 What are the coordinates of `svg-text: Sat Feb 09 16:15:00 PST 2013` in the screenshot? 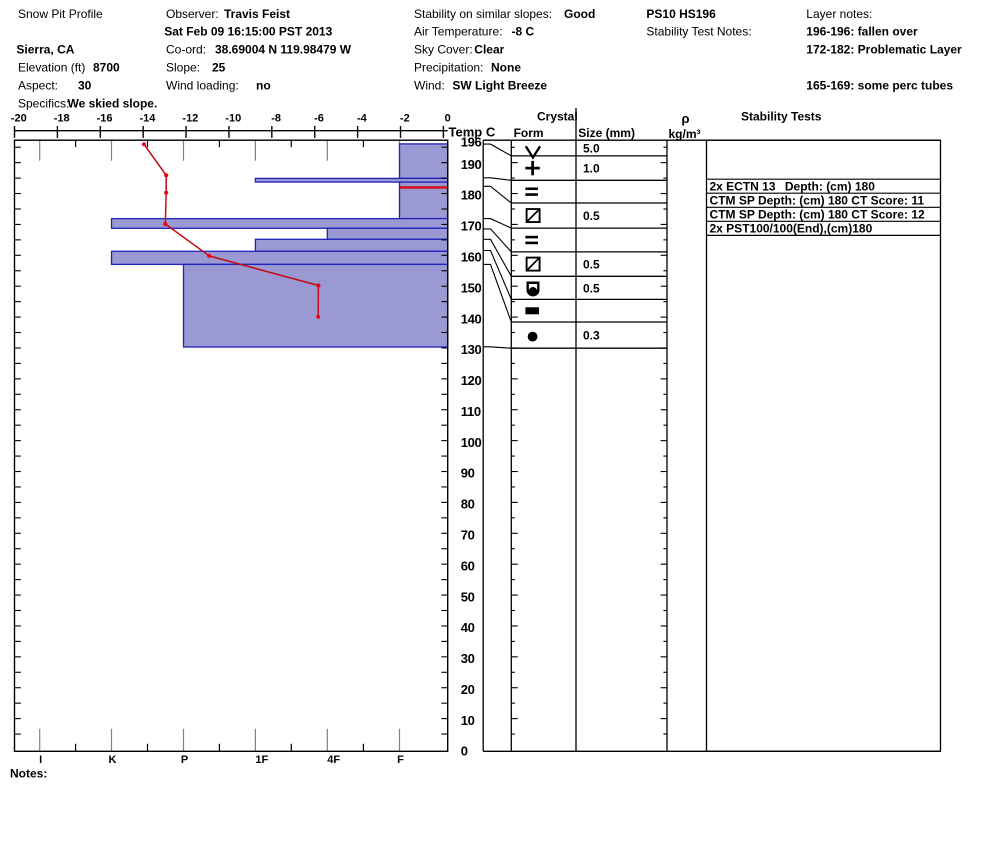 It's located at (248, 32).